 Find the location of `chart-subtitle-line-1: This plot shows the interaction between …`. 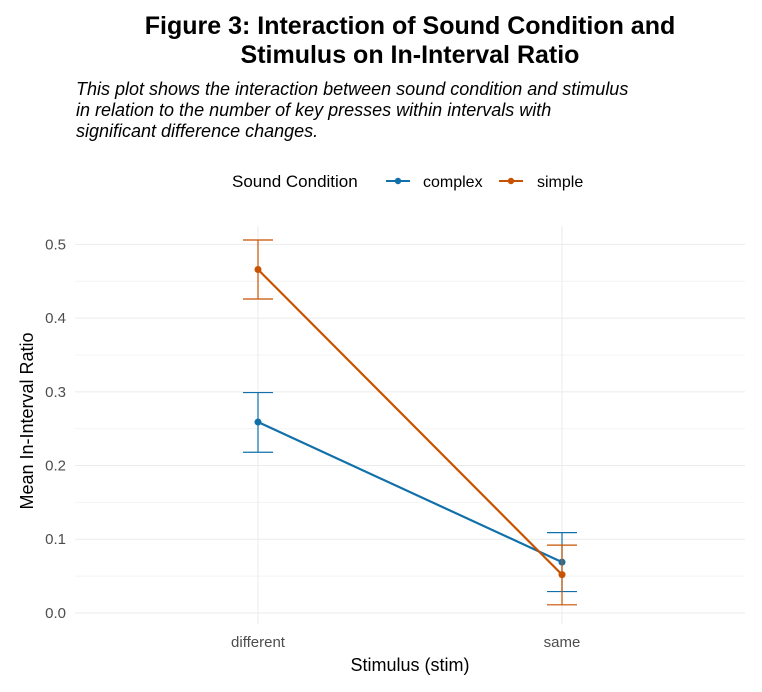

chart-subtitle-line-1: This plot shows the interaction between … is located at coordinates (352, 89).